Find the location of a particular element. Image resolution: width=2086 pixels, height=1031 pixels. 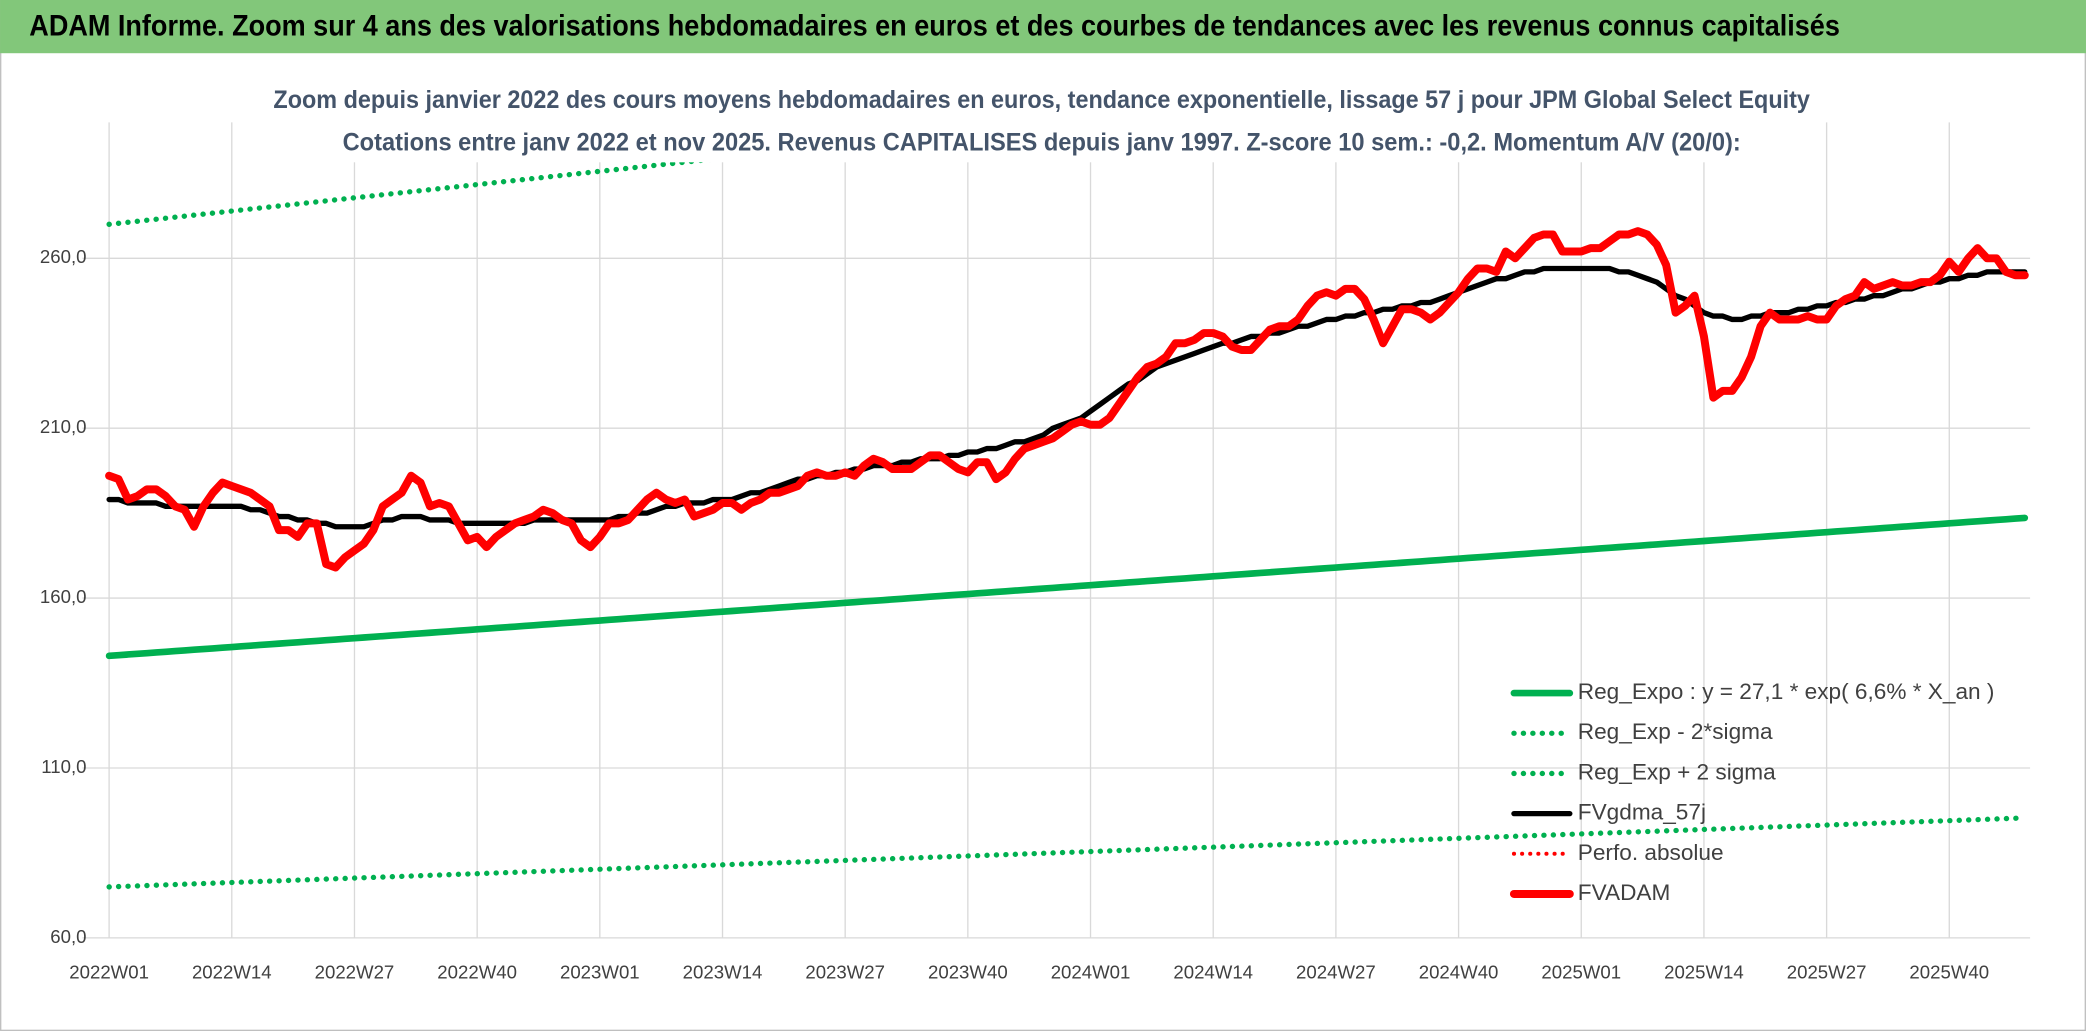

x-tick-label: 2023W40 is located at coordinates (968, 972).